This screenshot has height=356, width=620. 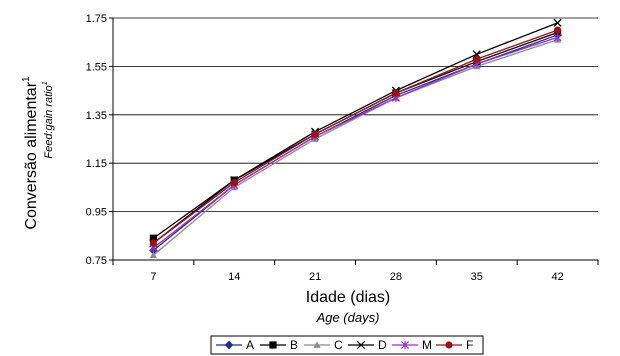 I want to click on x-tick-label: 7, so click(x=153, y=277).